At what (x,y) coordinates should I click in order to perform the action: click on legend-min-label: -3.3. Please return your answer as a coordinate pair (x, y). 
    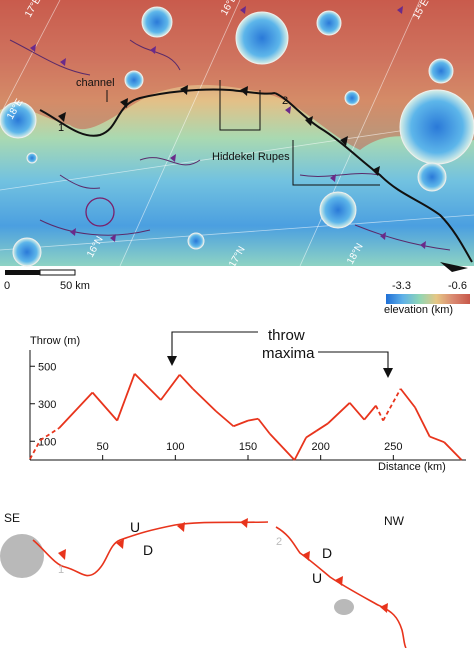
    Looking at the image, I should click on (401, 286).